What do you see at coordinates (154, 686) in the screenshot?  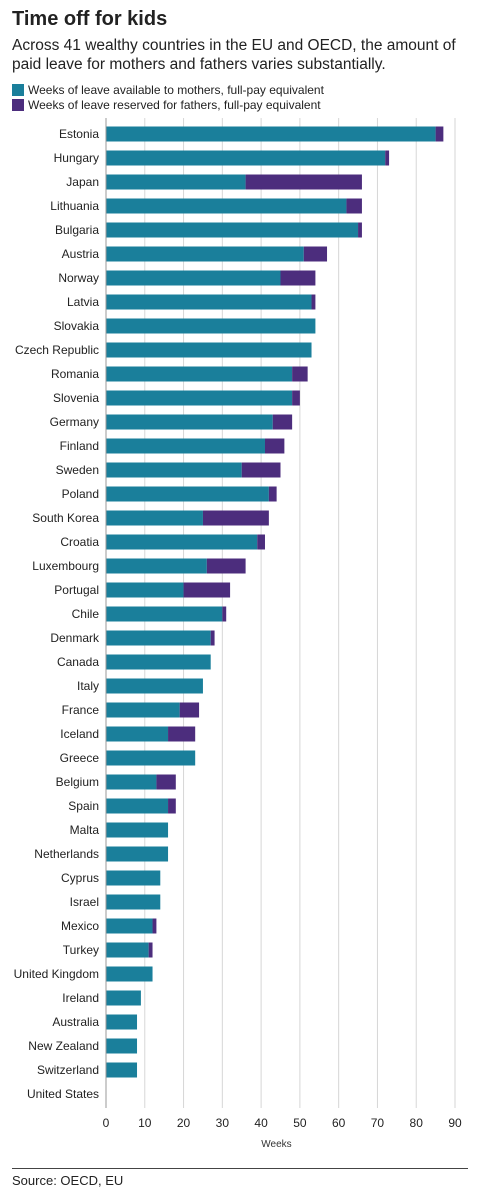 I see `bar-mothers-italy` at bounding box center [154, 686].